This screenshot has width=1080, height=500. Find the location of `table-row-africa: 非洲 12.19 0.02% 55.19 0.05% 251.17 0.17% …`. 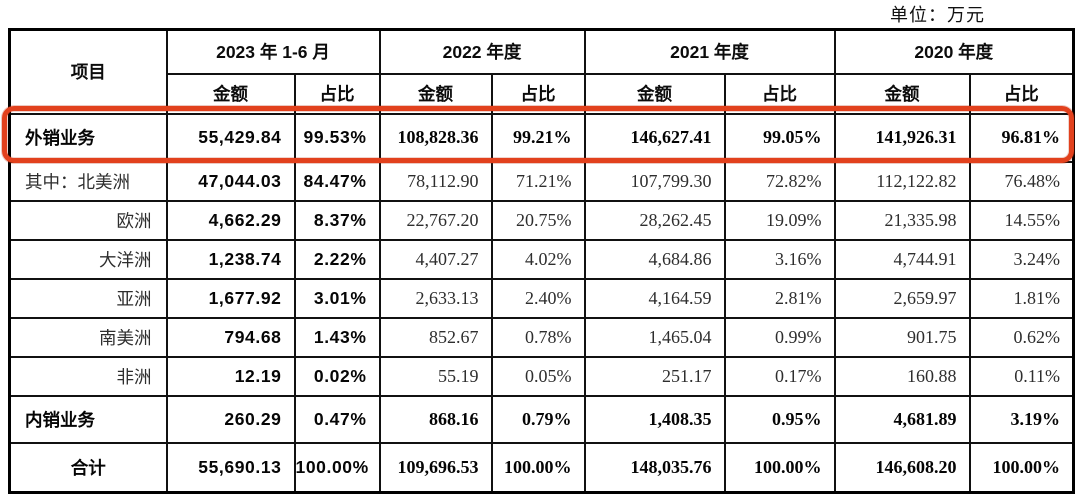

table-row-africa: 非洲 12.19 0.02% 55.19 0.05% 251.17 0.17% … is located at coordinates (541, 376).